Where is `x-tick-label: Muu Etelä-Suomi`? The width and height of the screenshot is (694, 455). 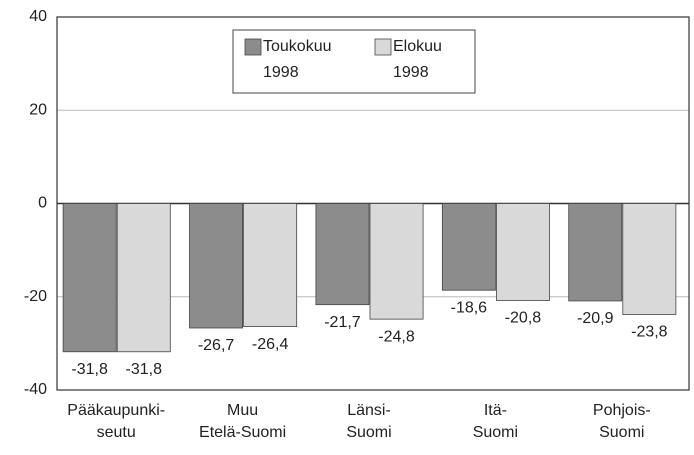 x-tick-label: Muu Etelä-Suomi is located at coordinates (243, 421).